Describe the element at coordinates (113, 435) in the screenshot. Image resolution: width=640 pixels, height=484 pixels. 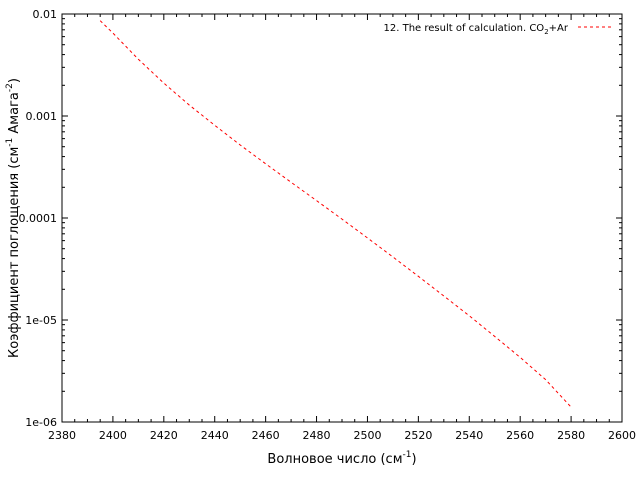
I see `x-tick-label: 2400` at that location.